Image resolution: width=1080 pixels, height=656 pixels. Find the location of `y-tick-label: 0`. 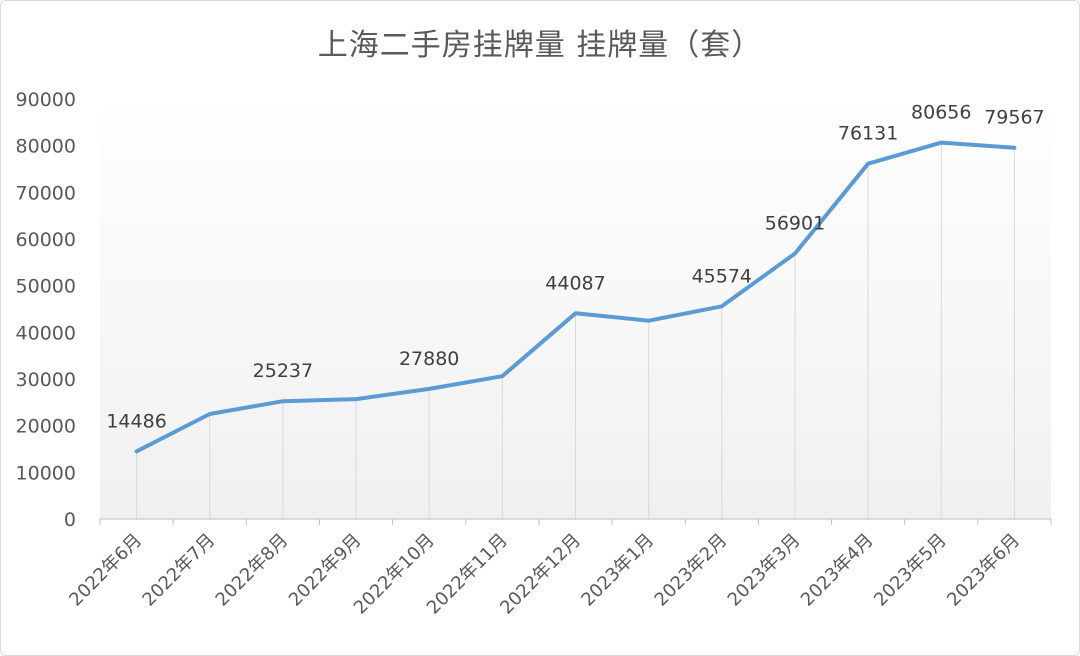

y-tick-label: 0 is located at coordinates (70, 520).